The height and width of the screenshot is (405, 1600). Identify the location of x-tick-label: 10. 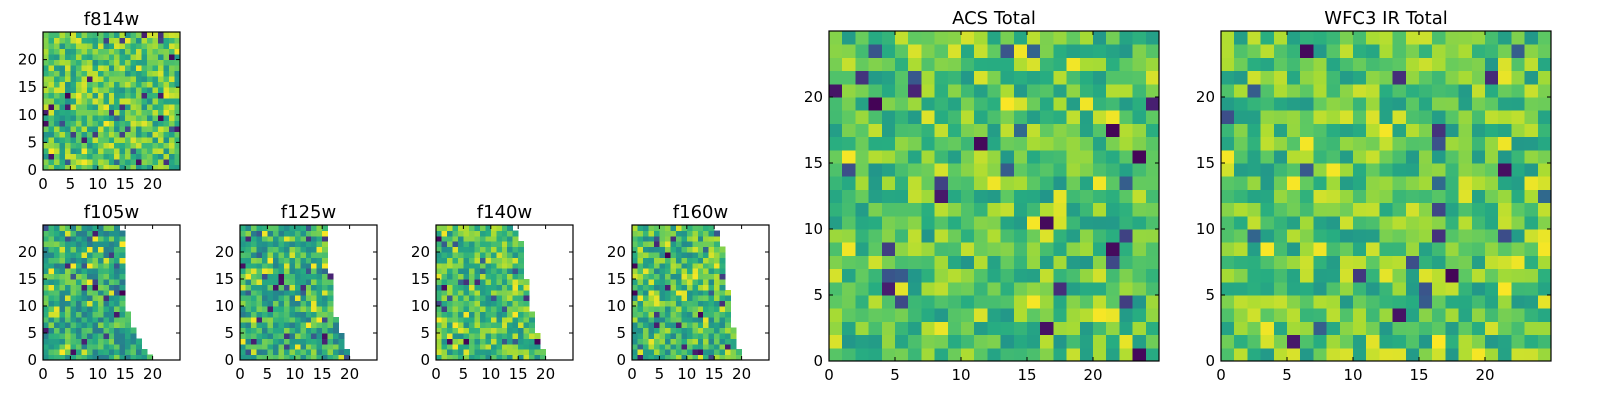
(490, 374).